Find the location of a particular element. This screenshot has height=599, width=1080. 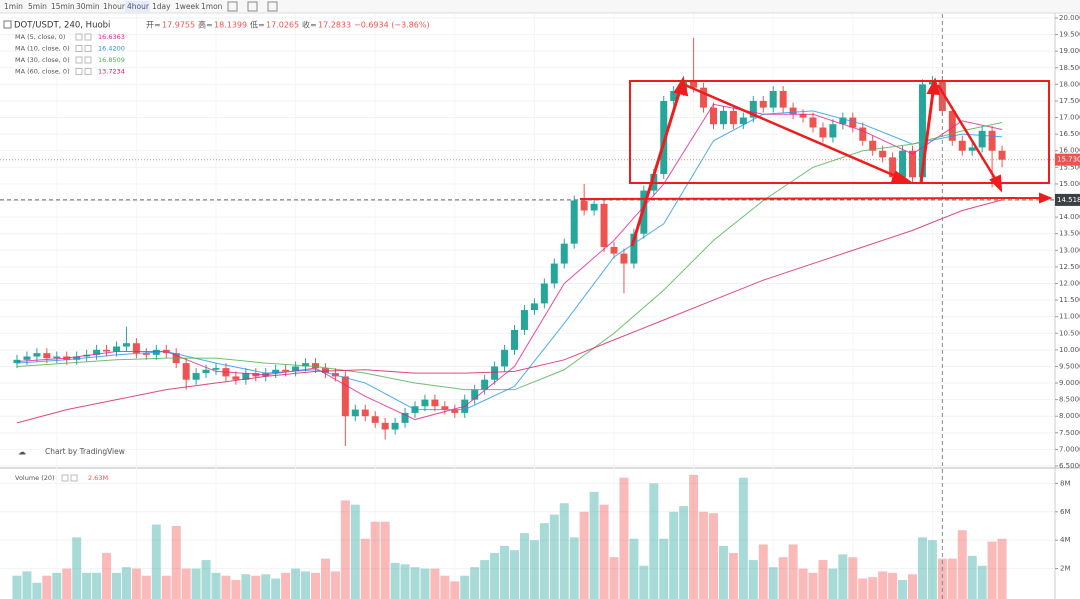

interval-button: 15min is located at coordinates (63, 6).